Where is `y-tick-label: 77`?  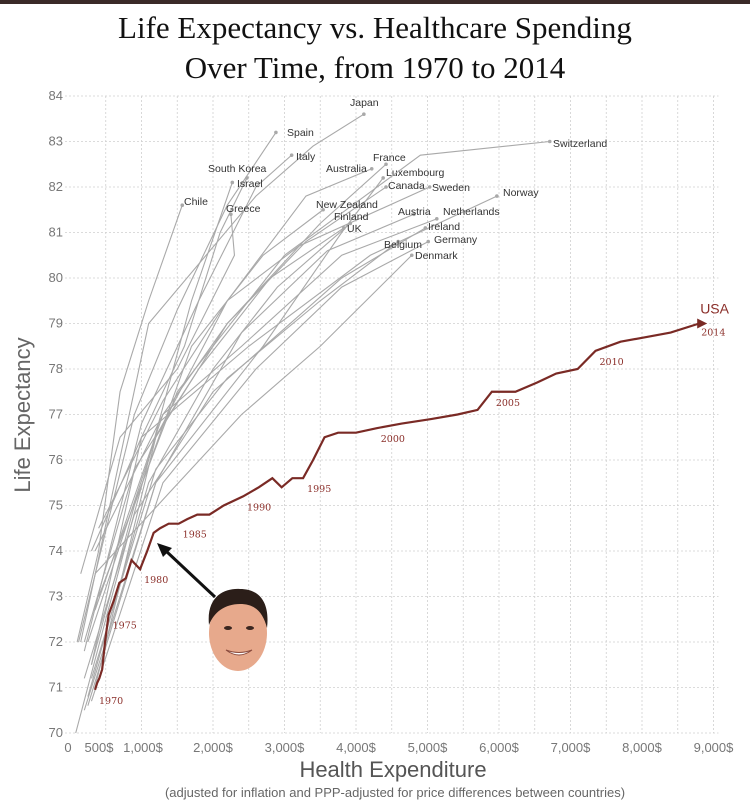 y-tick-label: 77 is located at coordinates (56, 414).